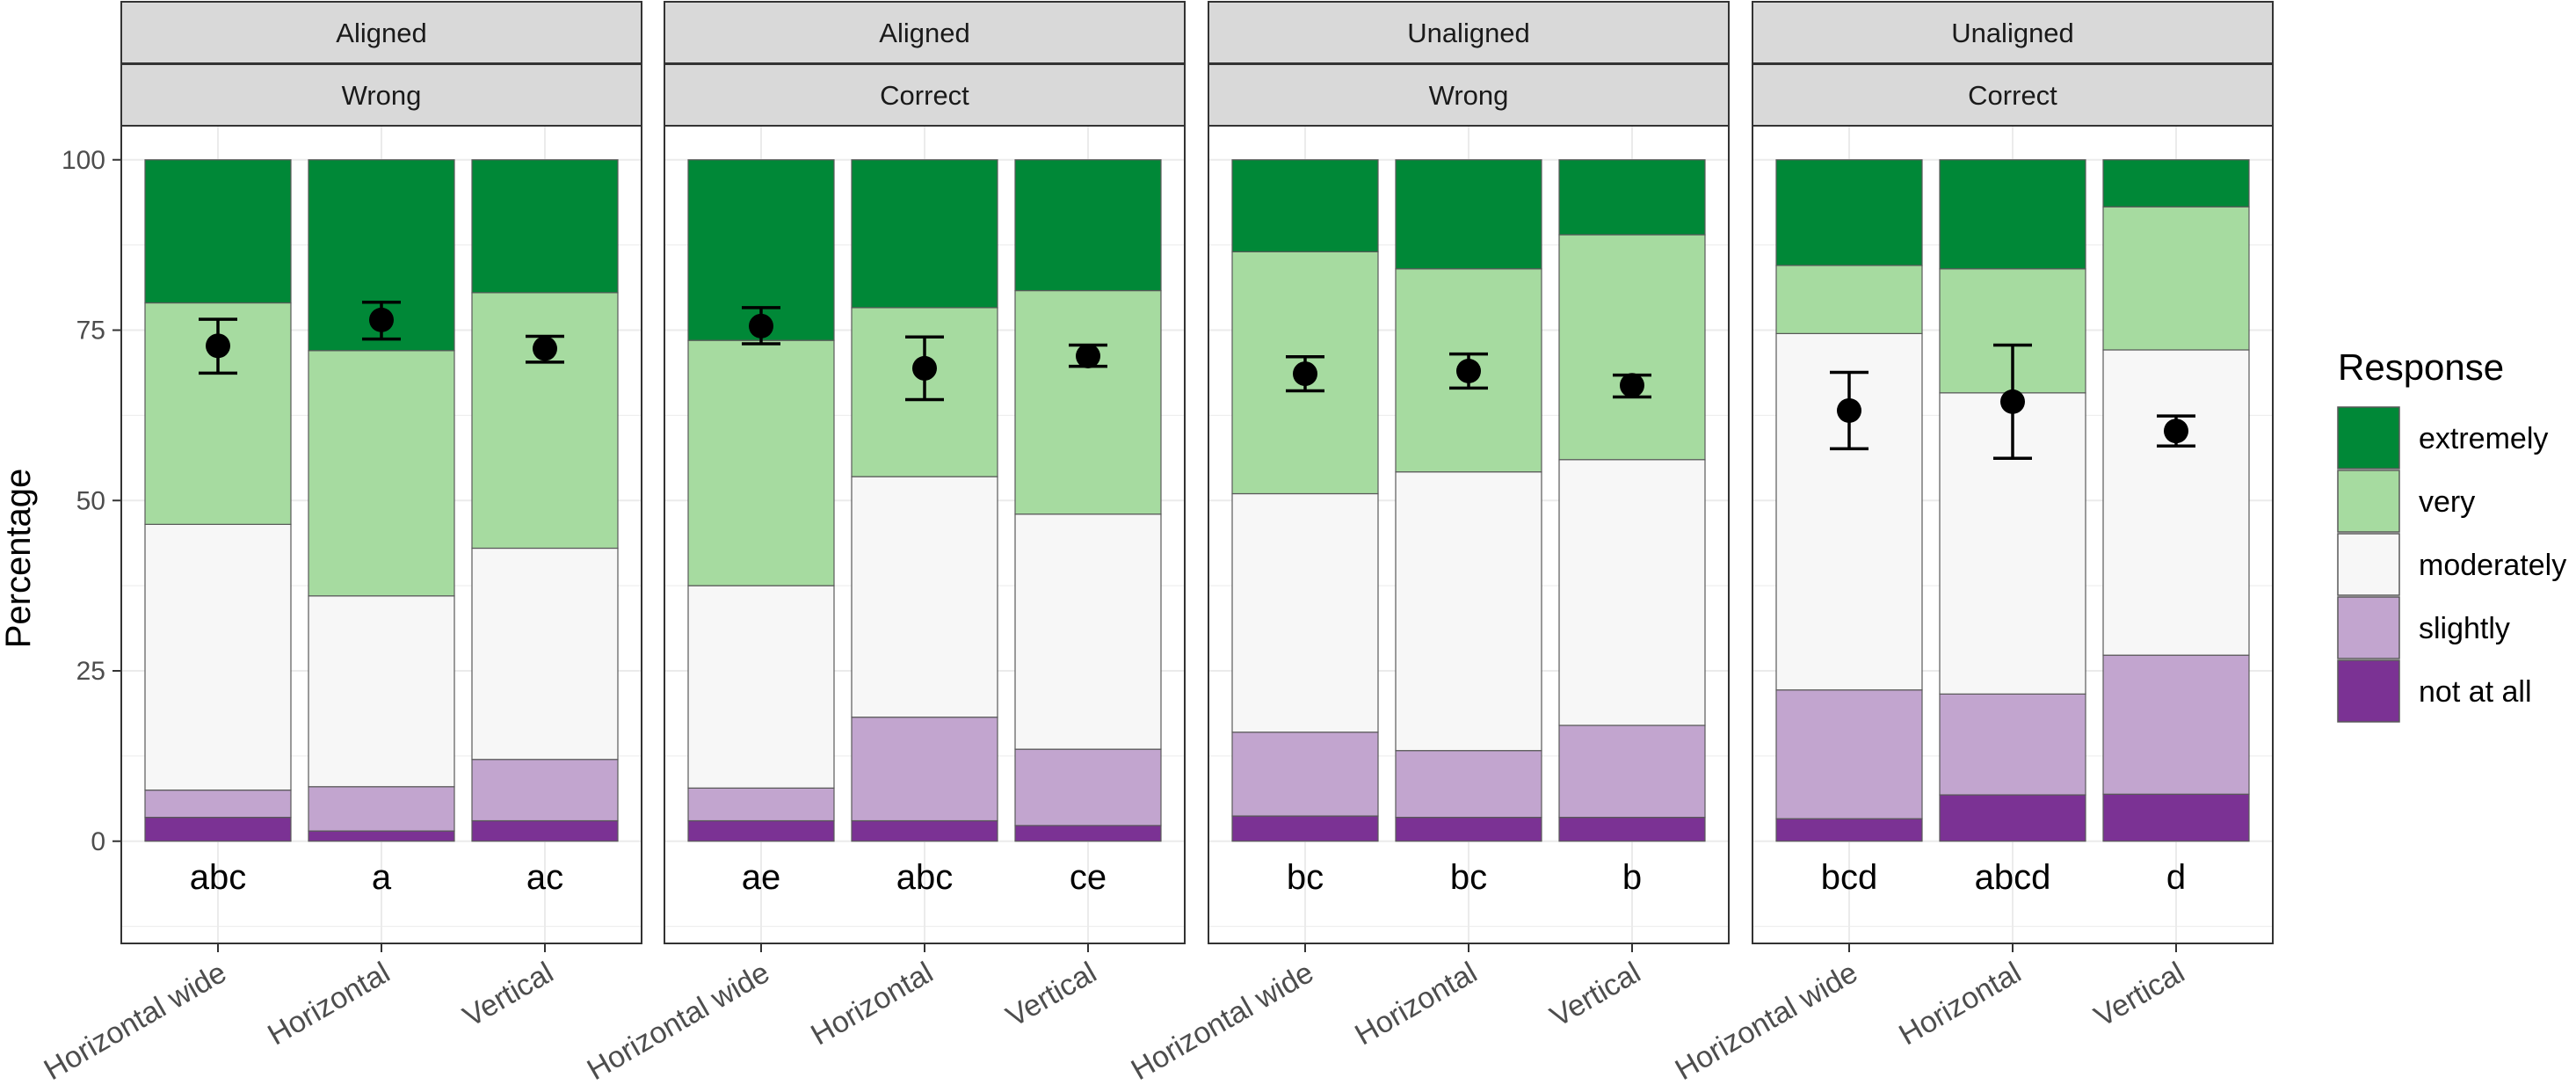 This screenshot has width=2576, height=1092. What do you see at coordinates (2434, 691) in the screenshot?
I see `legend-item-not-at-all: not at all` at bounding box center [2434, 691].